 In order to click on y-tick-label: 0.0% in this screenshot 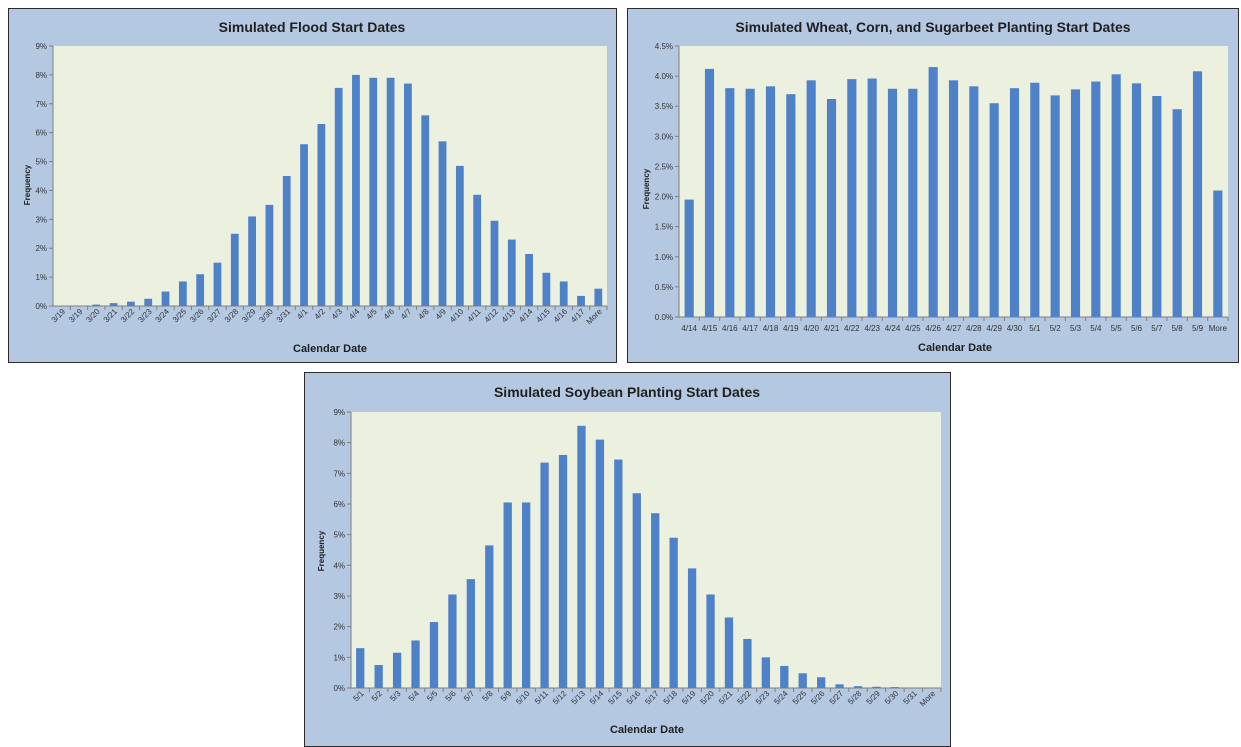, I will do `click(664, 317)`.